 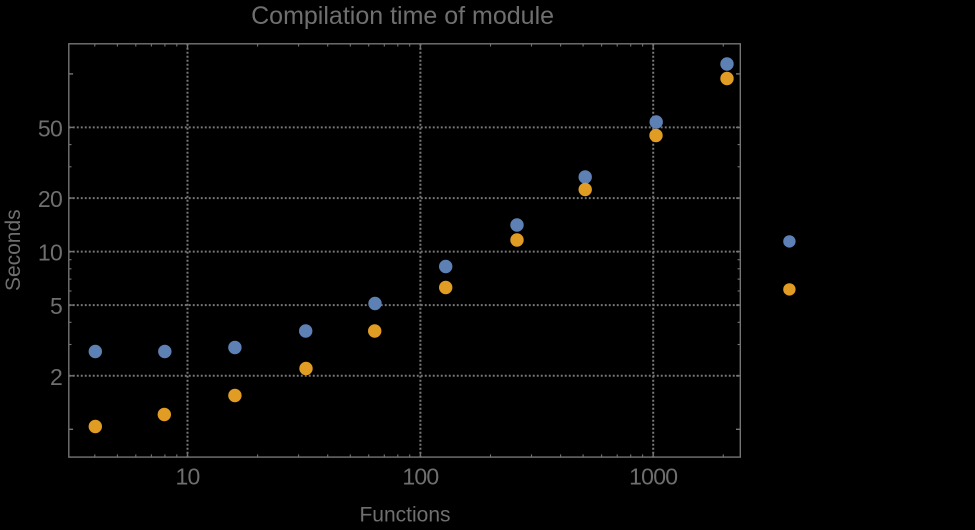 I want to click on svg-text: Functions, so click(x=404, y=514).